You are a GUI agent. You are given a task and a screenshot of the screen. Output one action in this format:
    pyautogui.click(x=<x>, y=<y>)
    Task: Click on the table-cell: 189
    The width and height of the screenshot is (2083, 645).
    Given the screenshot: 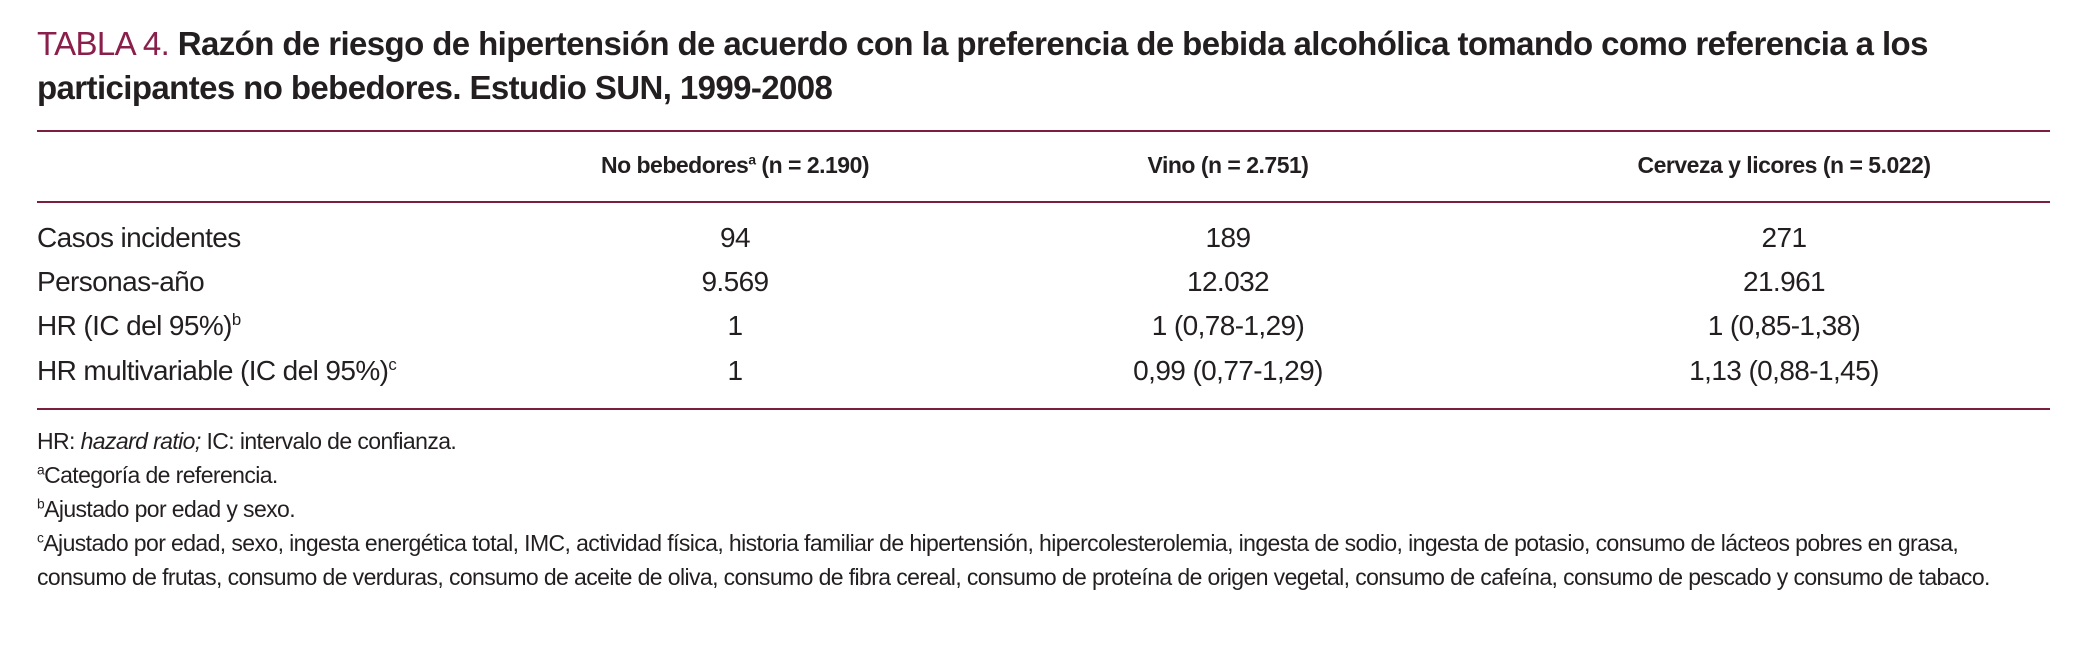 What is the action you would take?
    pyautogui.click(x=1228, y=237)
    